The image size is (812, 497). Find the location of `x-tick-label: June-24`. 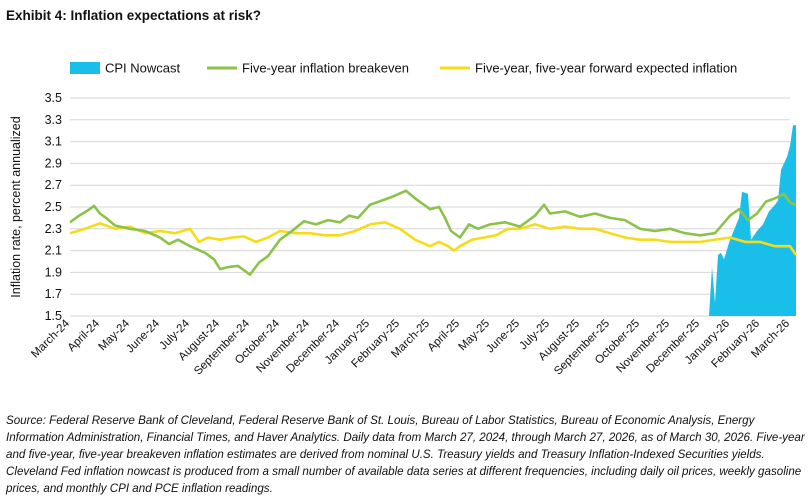

x-tick-label: June-24 is located at coordinates (143, 336).